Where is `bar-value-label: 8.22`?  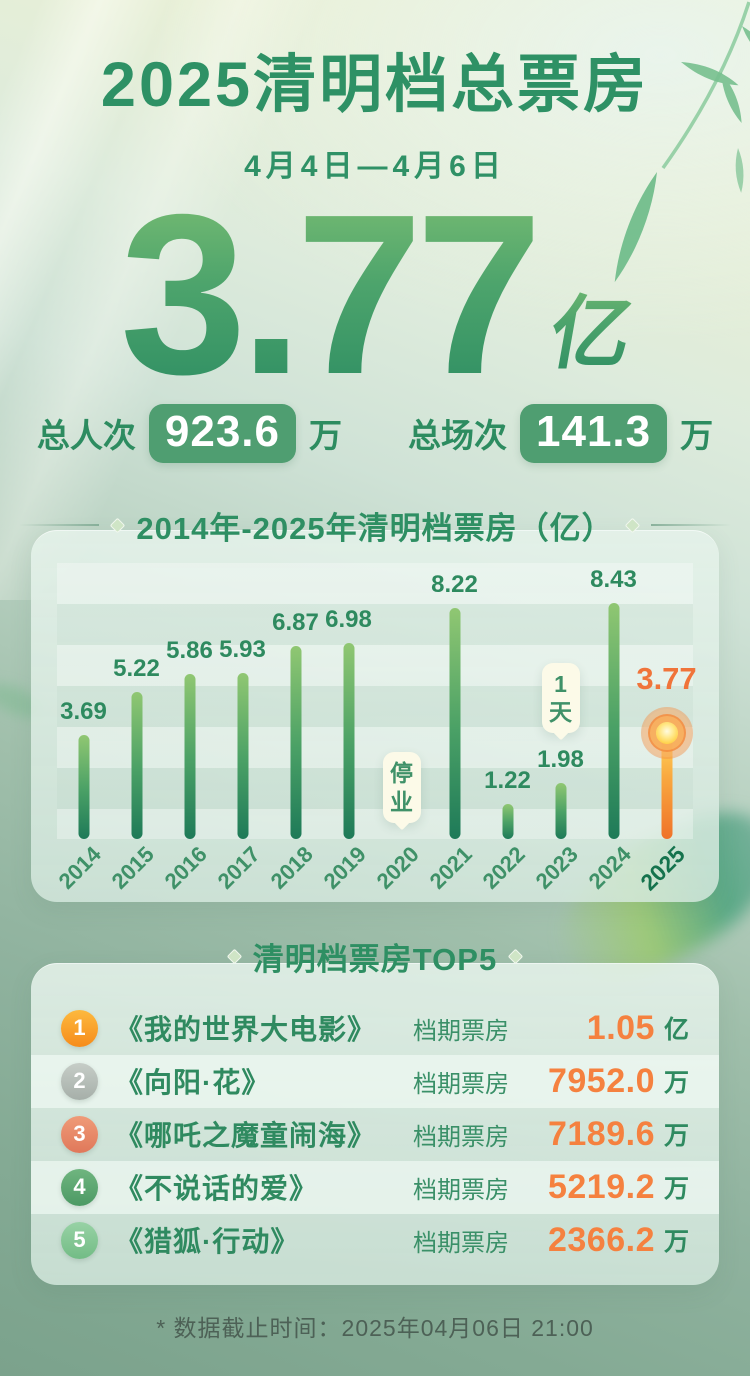
bar-value-label: 8.22 is located at coordinates (454, 585).